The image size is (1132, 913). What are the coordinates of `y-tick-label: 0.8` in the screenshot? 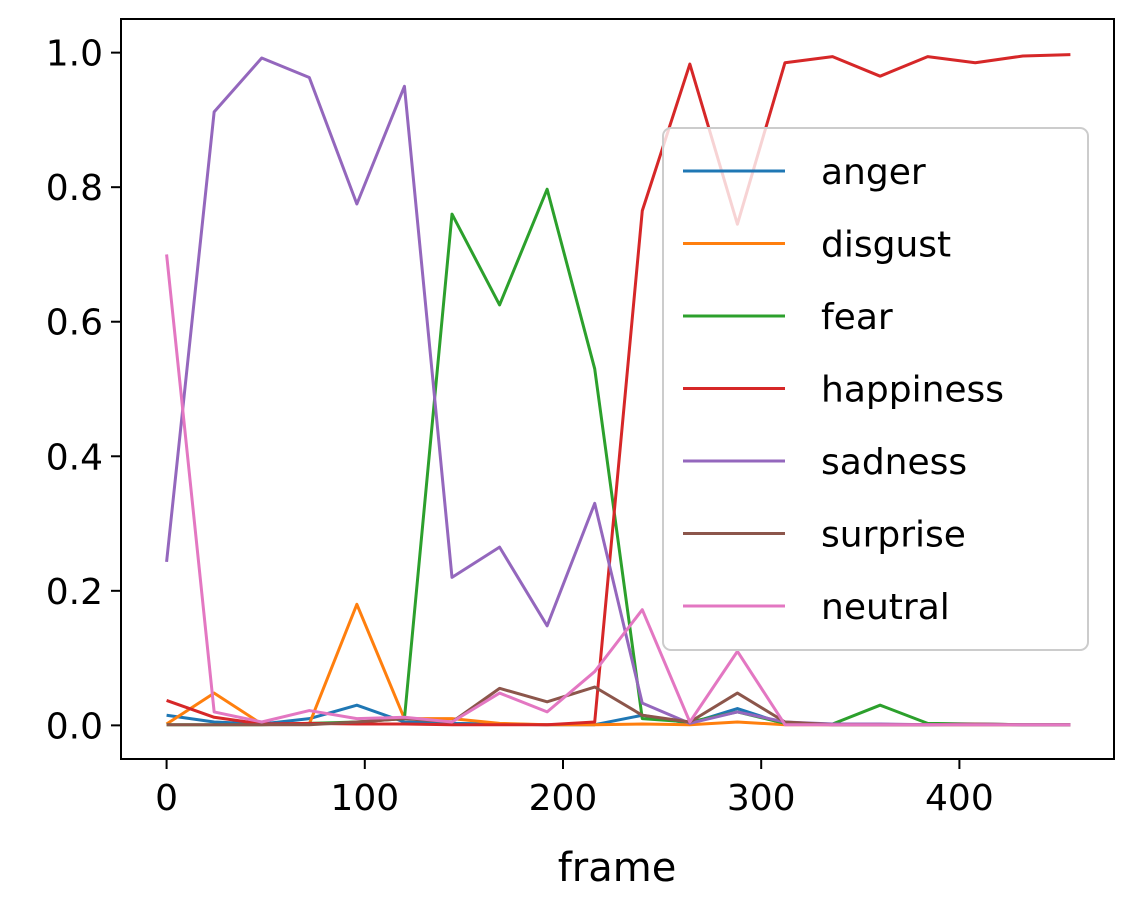 It's located at (74, 188).